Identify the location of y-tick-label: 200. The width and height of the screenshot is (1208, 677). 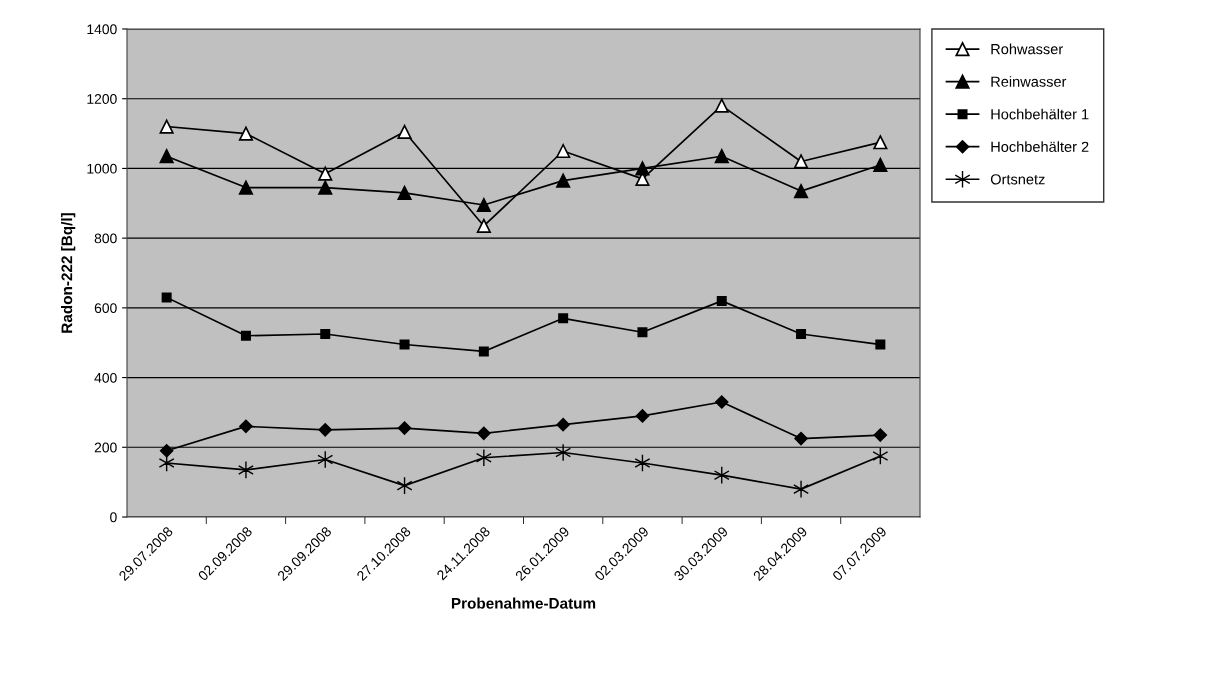
(105, 447).